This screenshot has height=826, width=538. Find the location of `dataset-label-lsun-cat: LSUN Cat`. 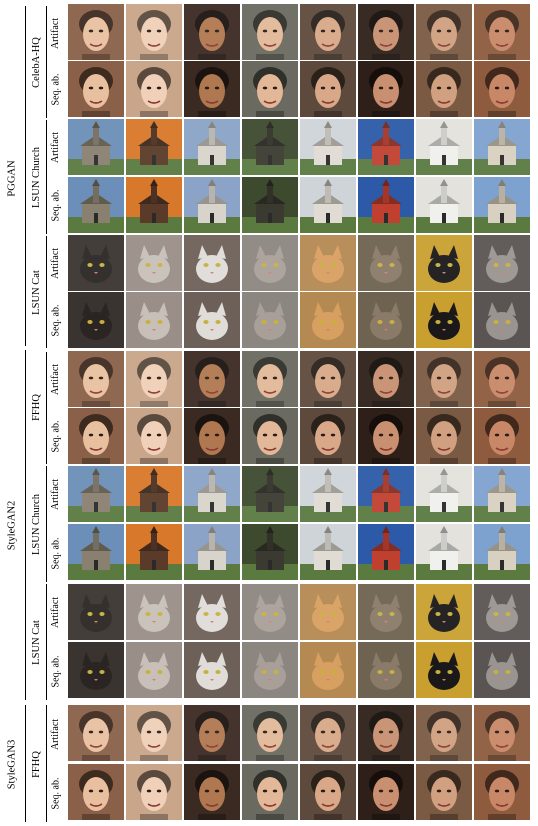

dataset-label-lsun-cat: LSUN Cat is located at coordinates (36, 292).